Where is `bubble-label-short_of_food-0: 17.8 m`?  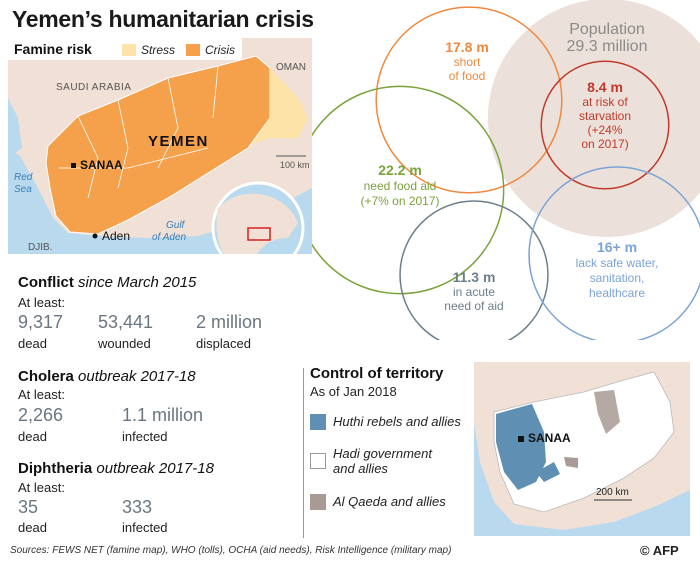 bubble-label-short_of_food-0: 17.8 m is located at coordinates (467, 47).